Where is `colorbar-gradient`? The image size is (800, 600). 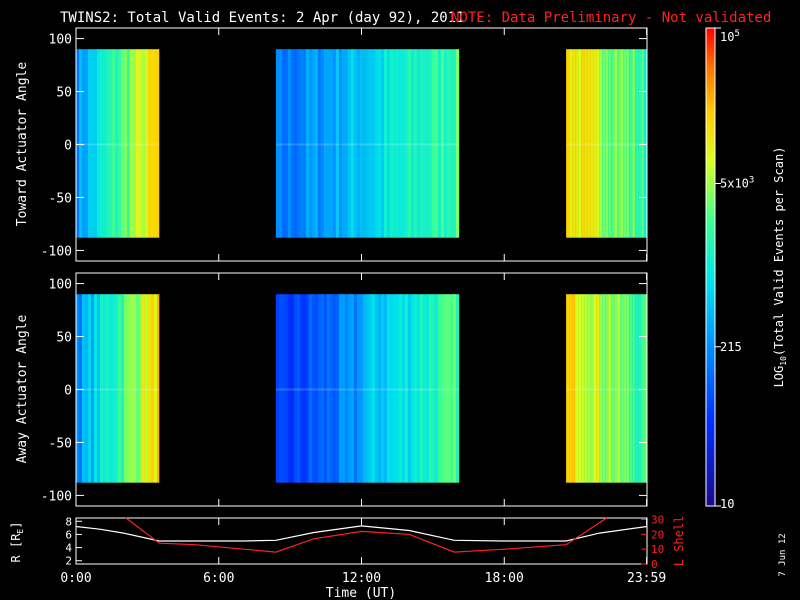 colorbar-gradient is located at coordinates (710, 267).